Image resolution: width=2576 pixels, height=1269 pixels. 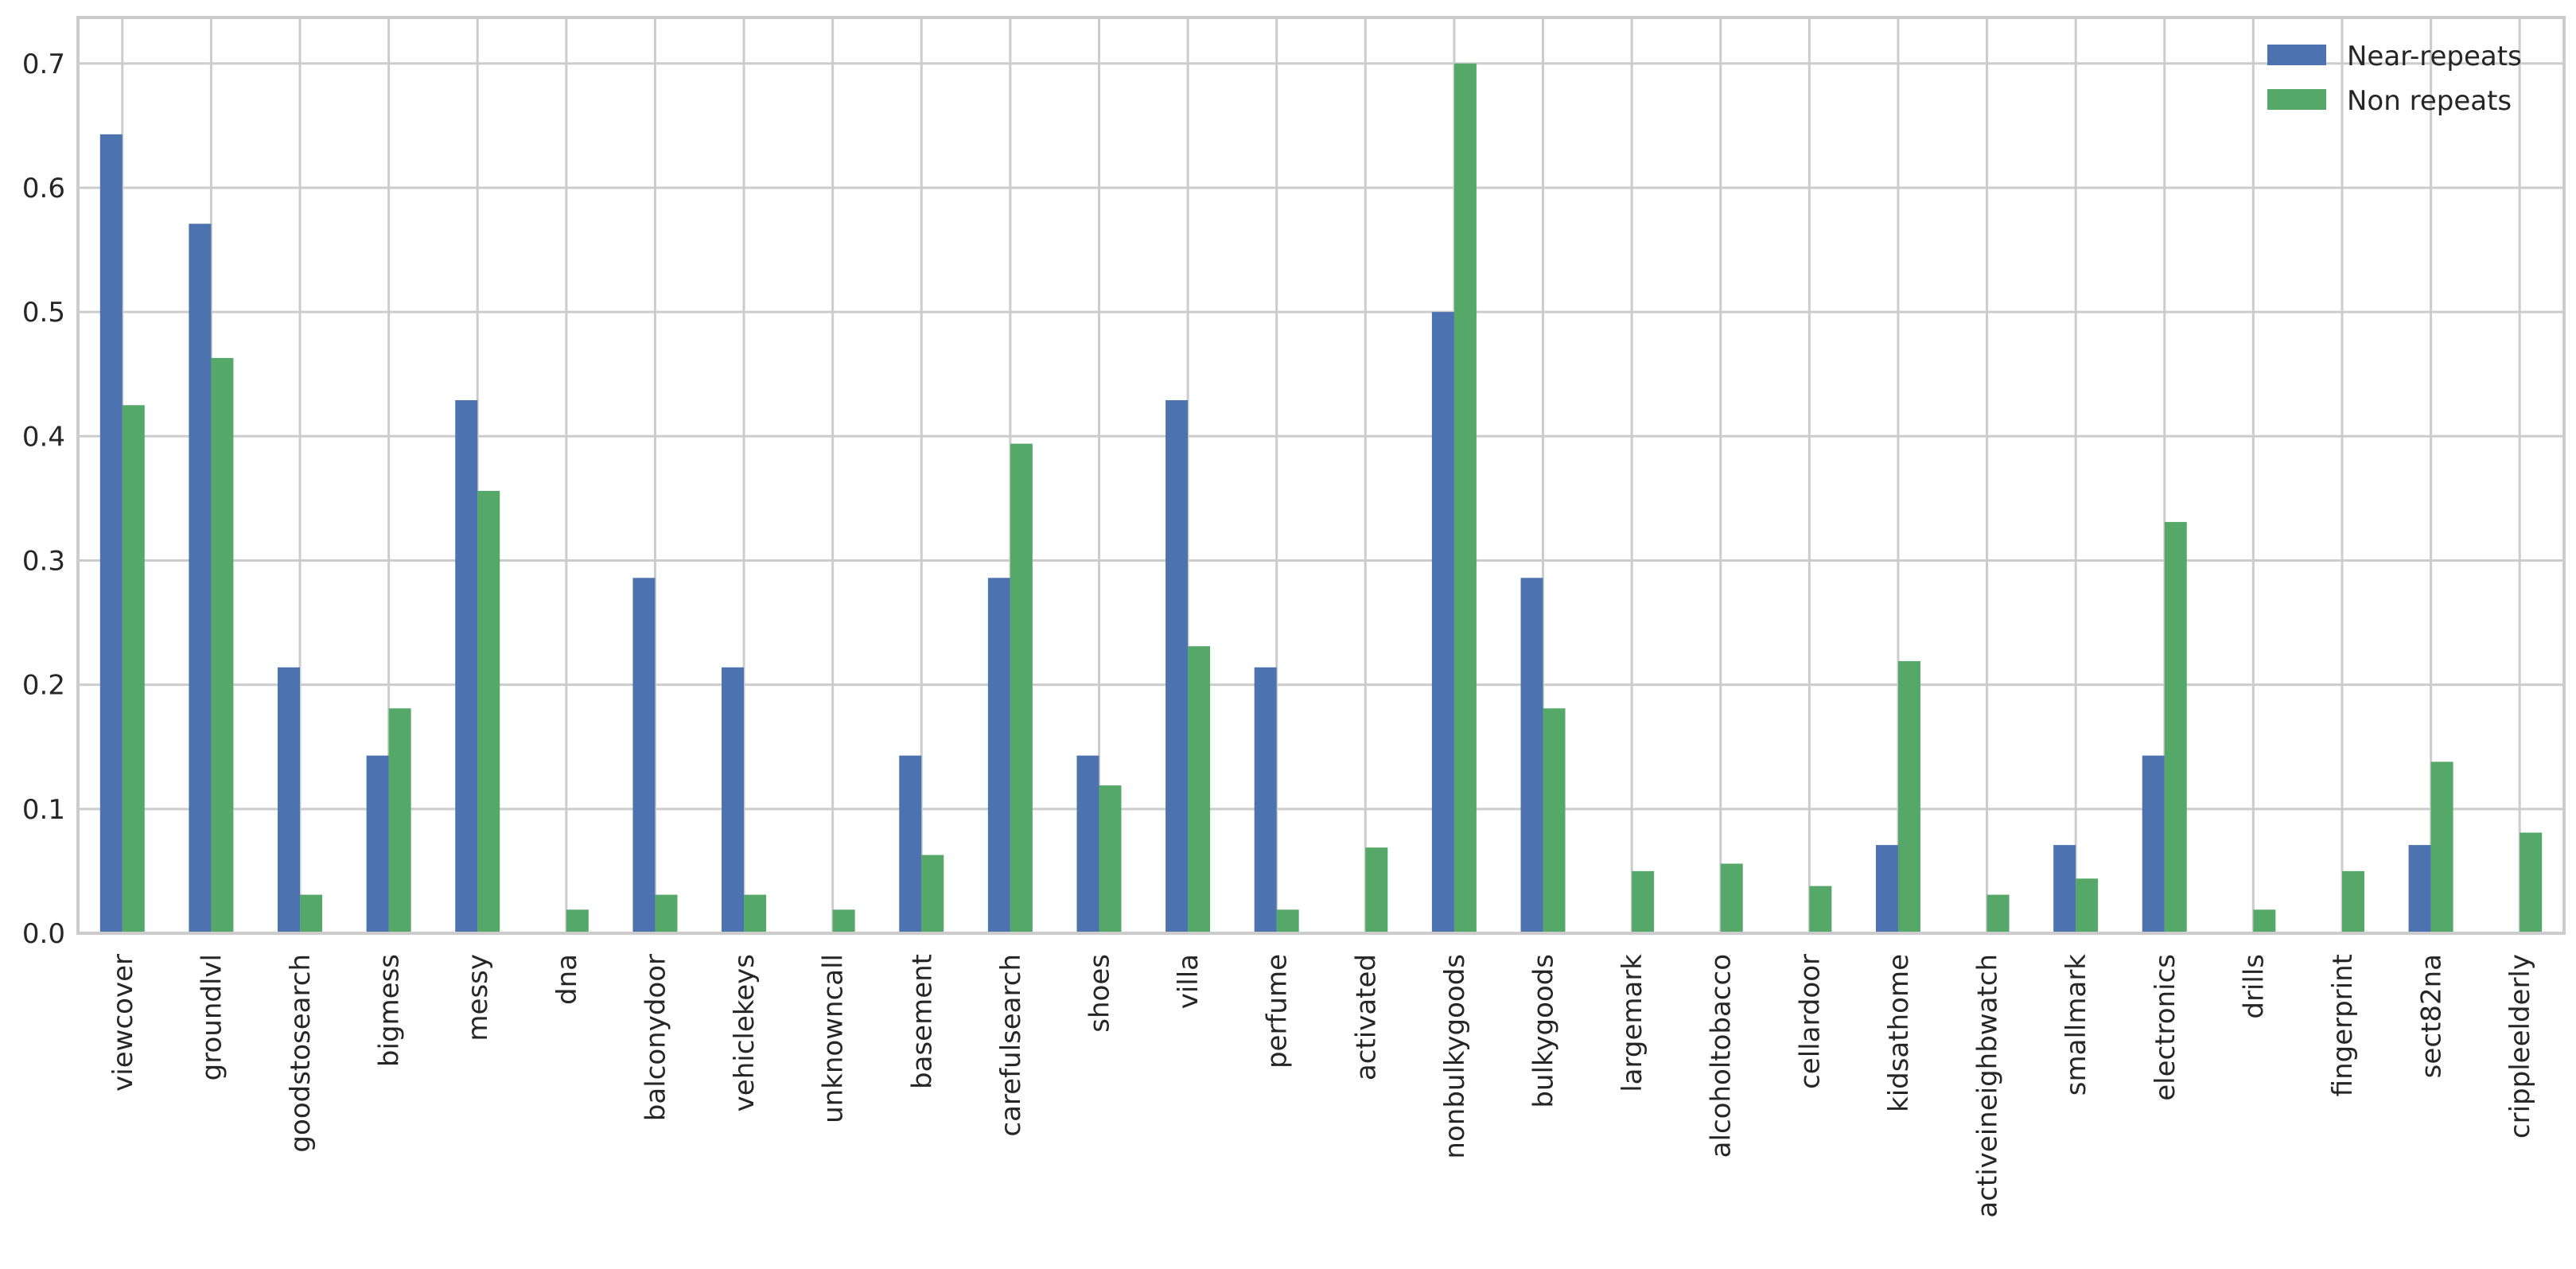 What do you see at coordinates (2353, 901) in the screenshot?
I see `bar-non-repeats-fingerprint` at bounding box center [2353, 901].